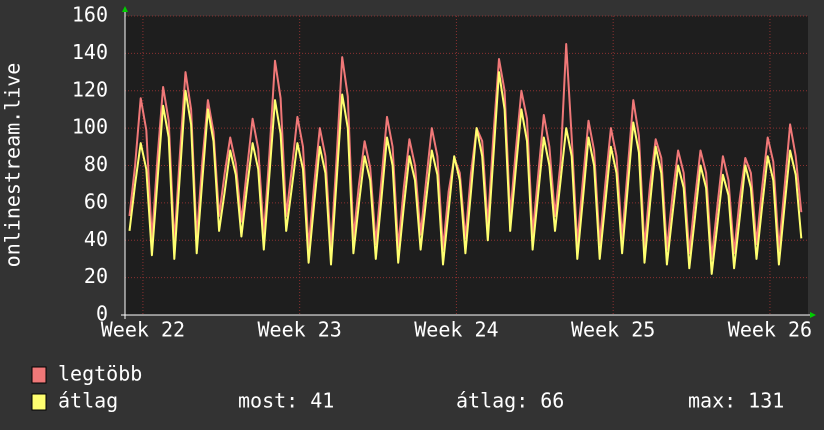 The image size is (824, 430). What do you see at coordinates (13, 165) in the screenshot?
I see `y-axis-label: onlinestream.live` at bounding box center [13, 165].